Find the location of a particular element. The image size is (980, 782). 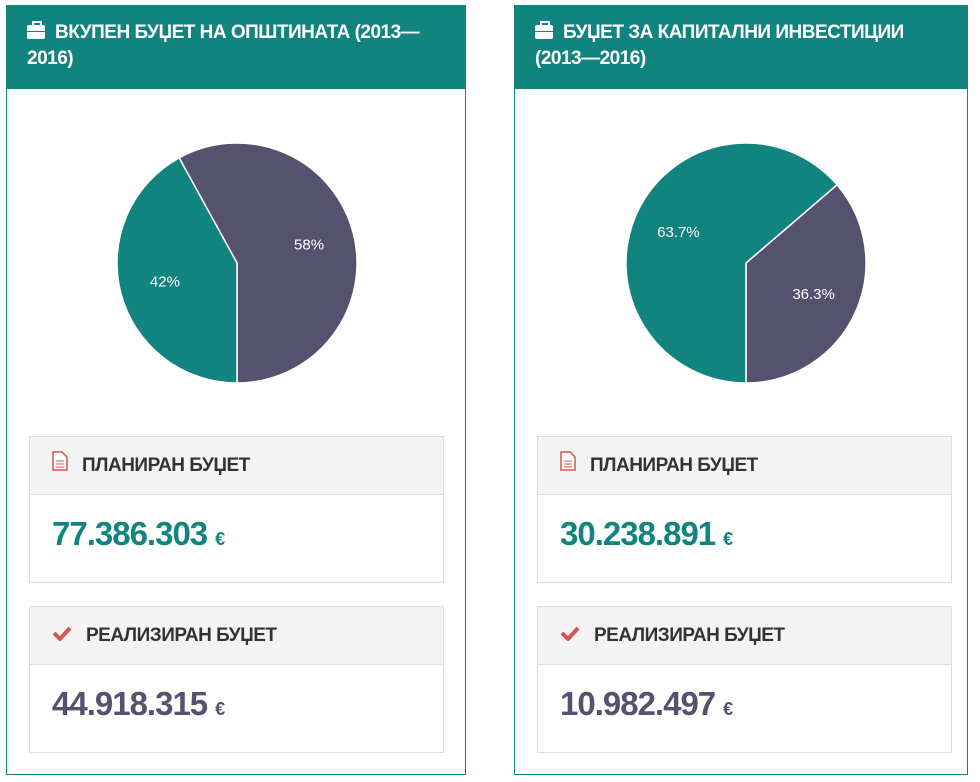

realized-value: 44.918.315 is located at coordinates (130, 703).